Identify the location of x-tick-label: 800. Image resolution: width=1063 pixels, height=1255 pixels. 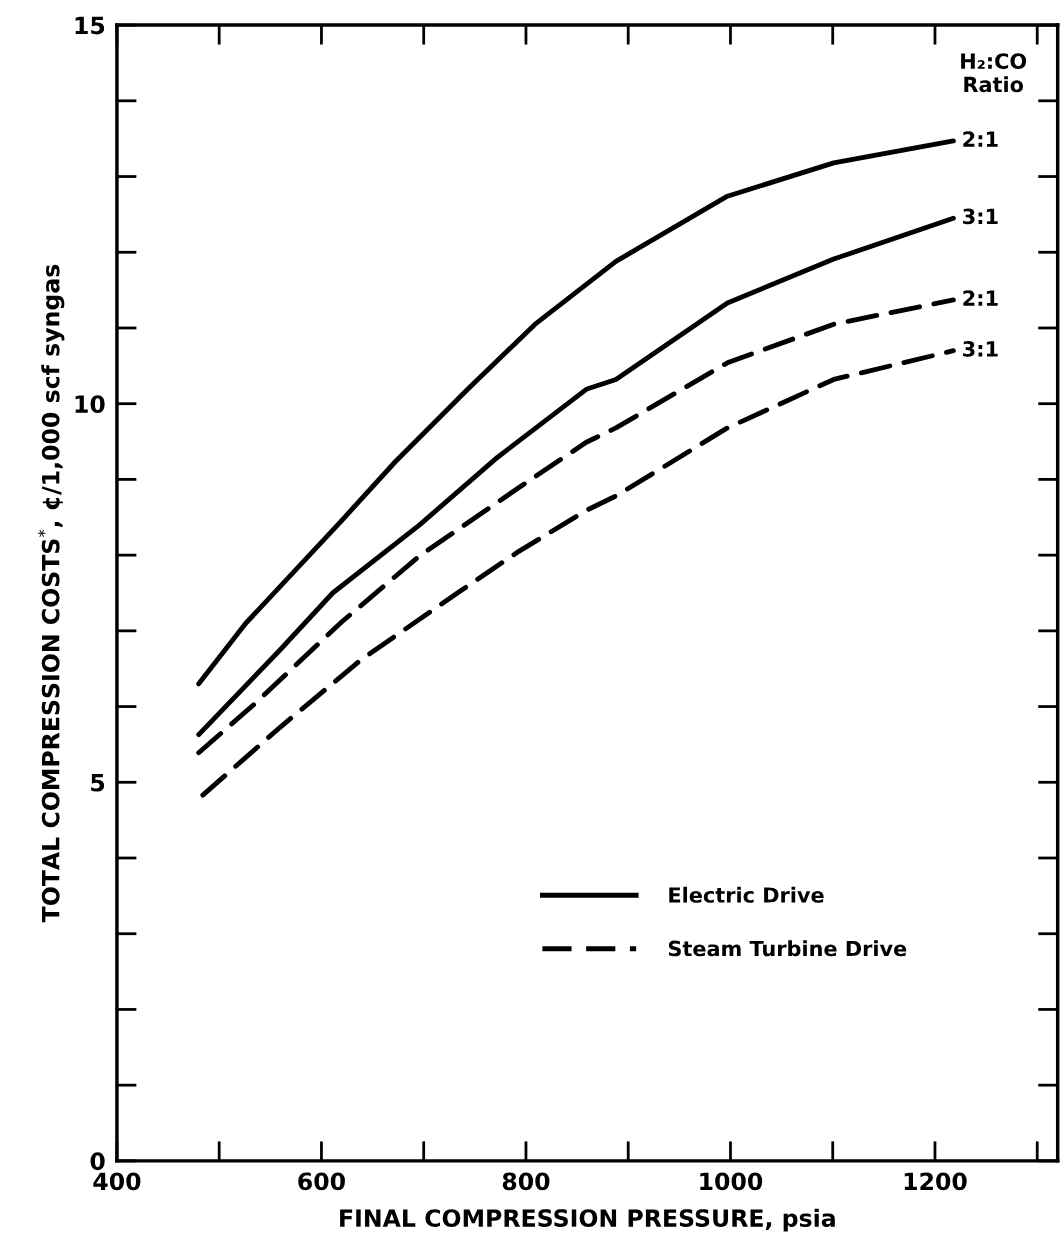
(526, 1181).